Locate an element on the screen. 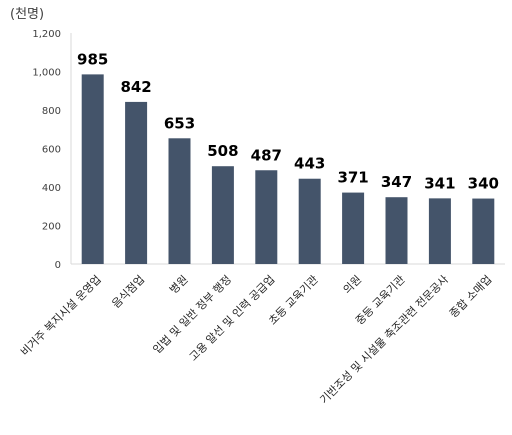 The width and height of the screenshot is (512, 435). y-axis-unit-label: (천명) is located at coordinates (27, 14).